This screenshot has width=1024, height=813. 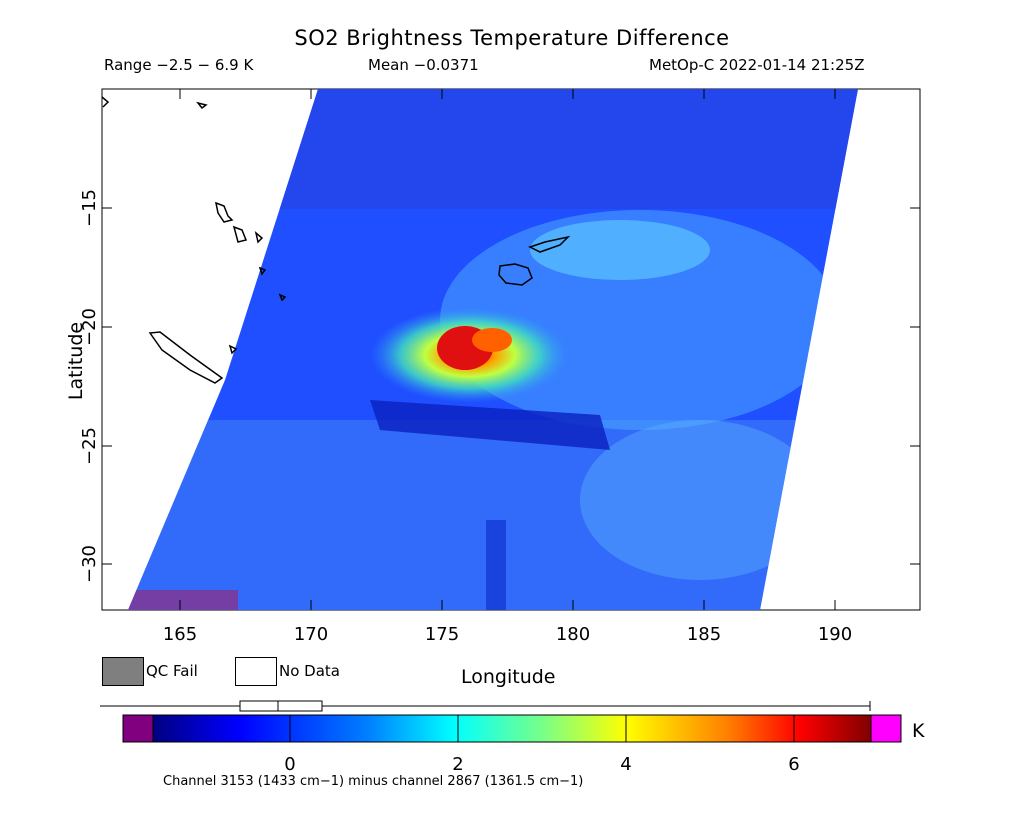 What do you see at coordinates (172, 671) in the screenshot?
I see `qc-fail-label: QC Fail` at bounding box center [172, 671].